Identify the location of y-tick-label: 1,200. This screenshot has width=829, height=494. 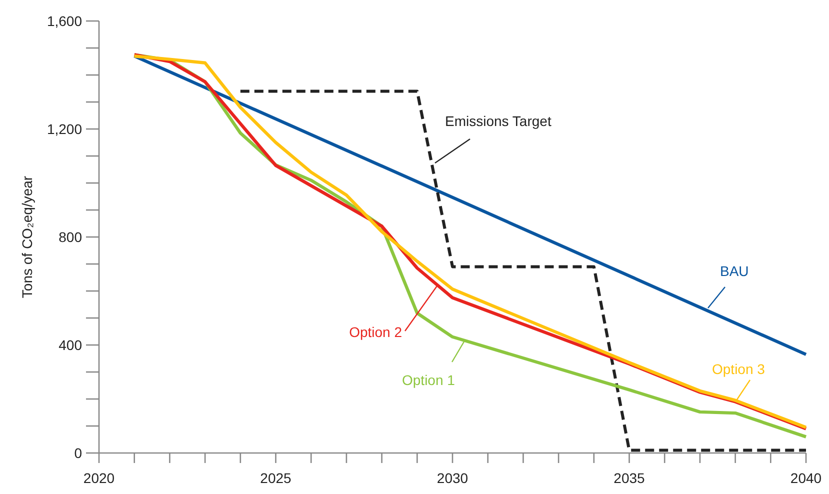
(64, 129).